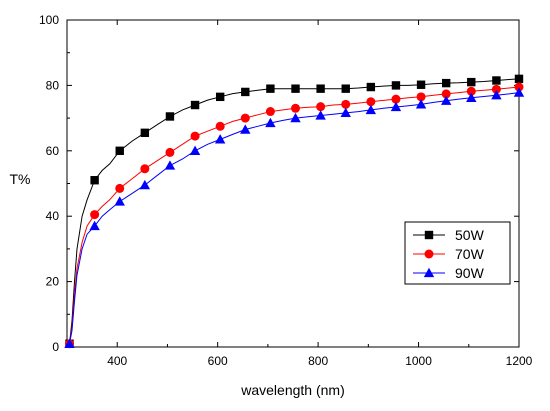 This screenshot has width=550, height=411. I want to click on legend-label-50w: 50W, so click(470, 235).